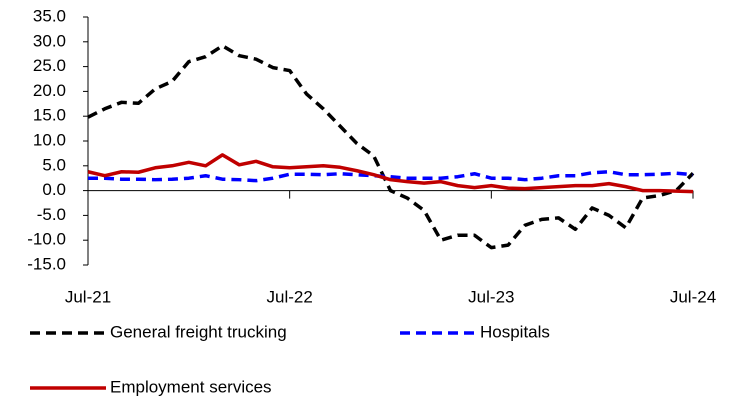 Image resolution: width=736 pixels, height=404 pixels. What do you see at coordinates (491, 296) in the screenshot?
I see `x-tick-label: Jul-23` at bounding box center [491, 296].